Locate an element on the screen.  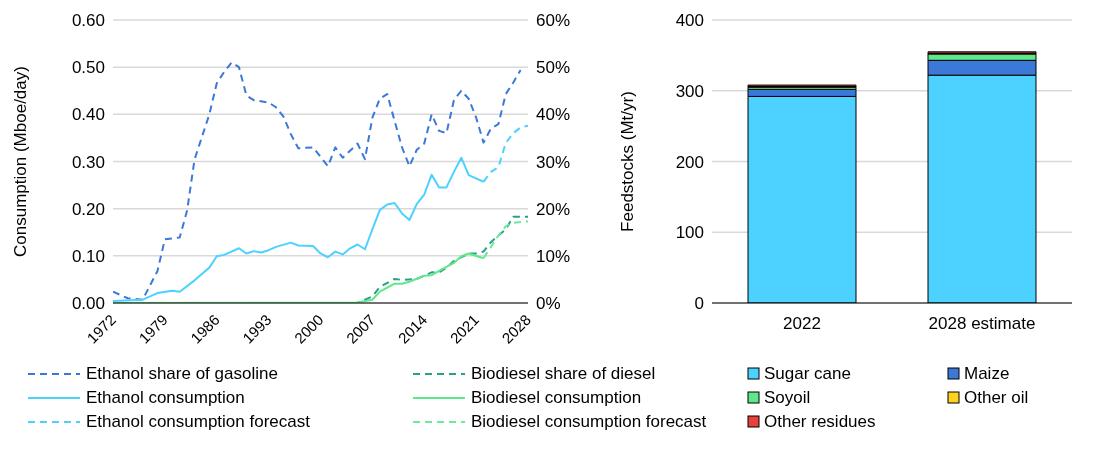
y-tick-label: 0.50 is located at coordinates (88, 68).